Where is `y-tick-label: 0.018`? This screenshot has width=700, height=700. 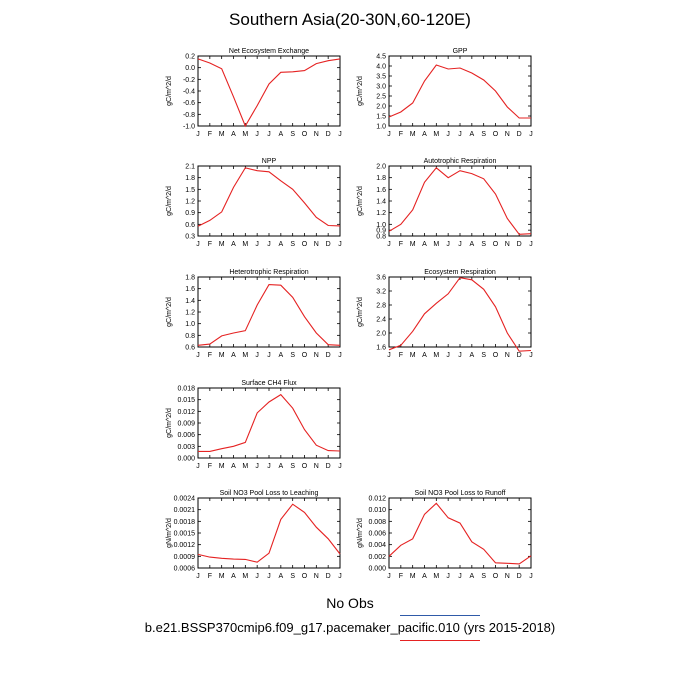 y-tick-label: 0.018 is located at coordinates (186, 389).